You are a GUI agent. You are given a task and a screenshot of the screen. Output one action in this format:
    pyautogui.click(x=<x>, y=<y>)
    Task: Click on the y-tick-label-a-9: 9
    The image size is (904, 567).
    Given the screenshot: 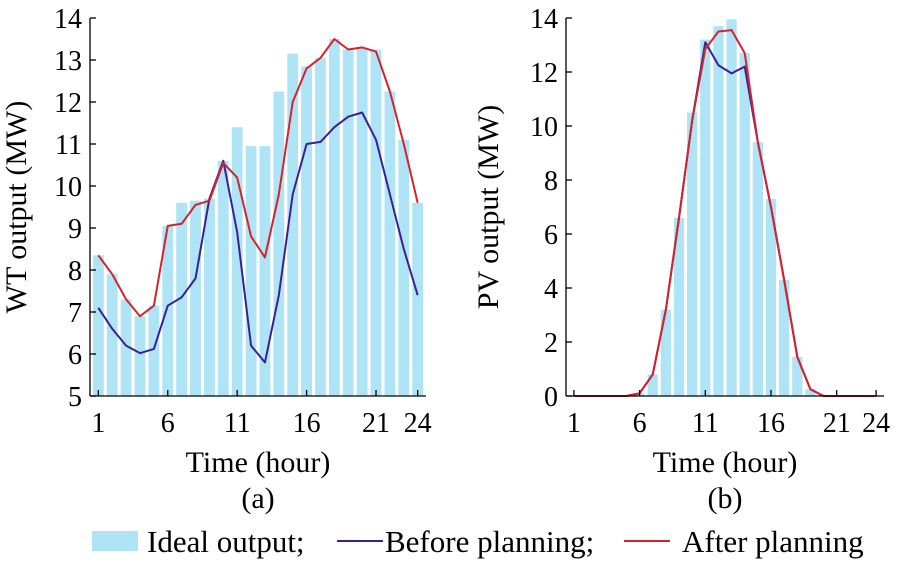 What is the action you would take?
    pyautogui.click(x=75, y=229)
    